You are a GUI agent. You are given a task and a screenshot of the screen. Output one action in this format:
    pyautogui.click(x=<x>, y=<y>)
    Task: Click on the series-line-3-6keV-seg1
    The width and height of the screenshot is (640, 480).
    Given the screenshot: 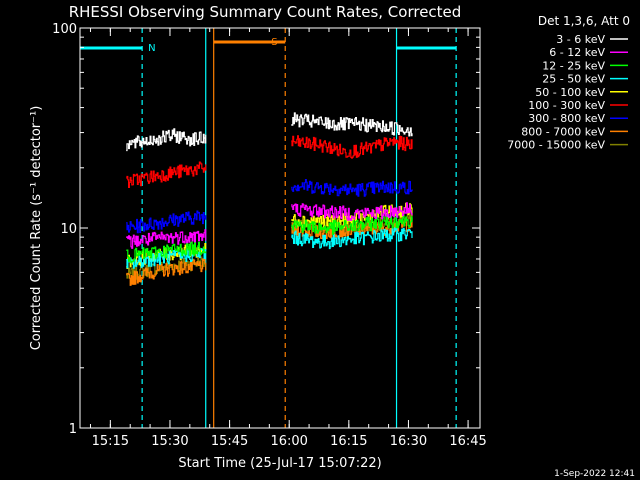 What is the action you would take?
    pyautogui.click(x=352, y=124)
    